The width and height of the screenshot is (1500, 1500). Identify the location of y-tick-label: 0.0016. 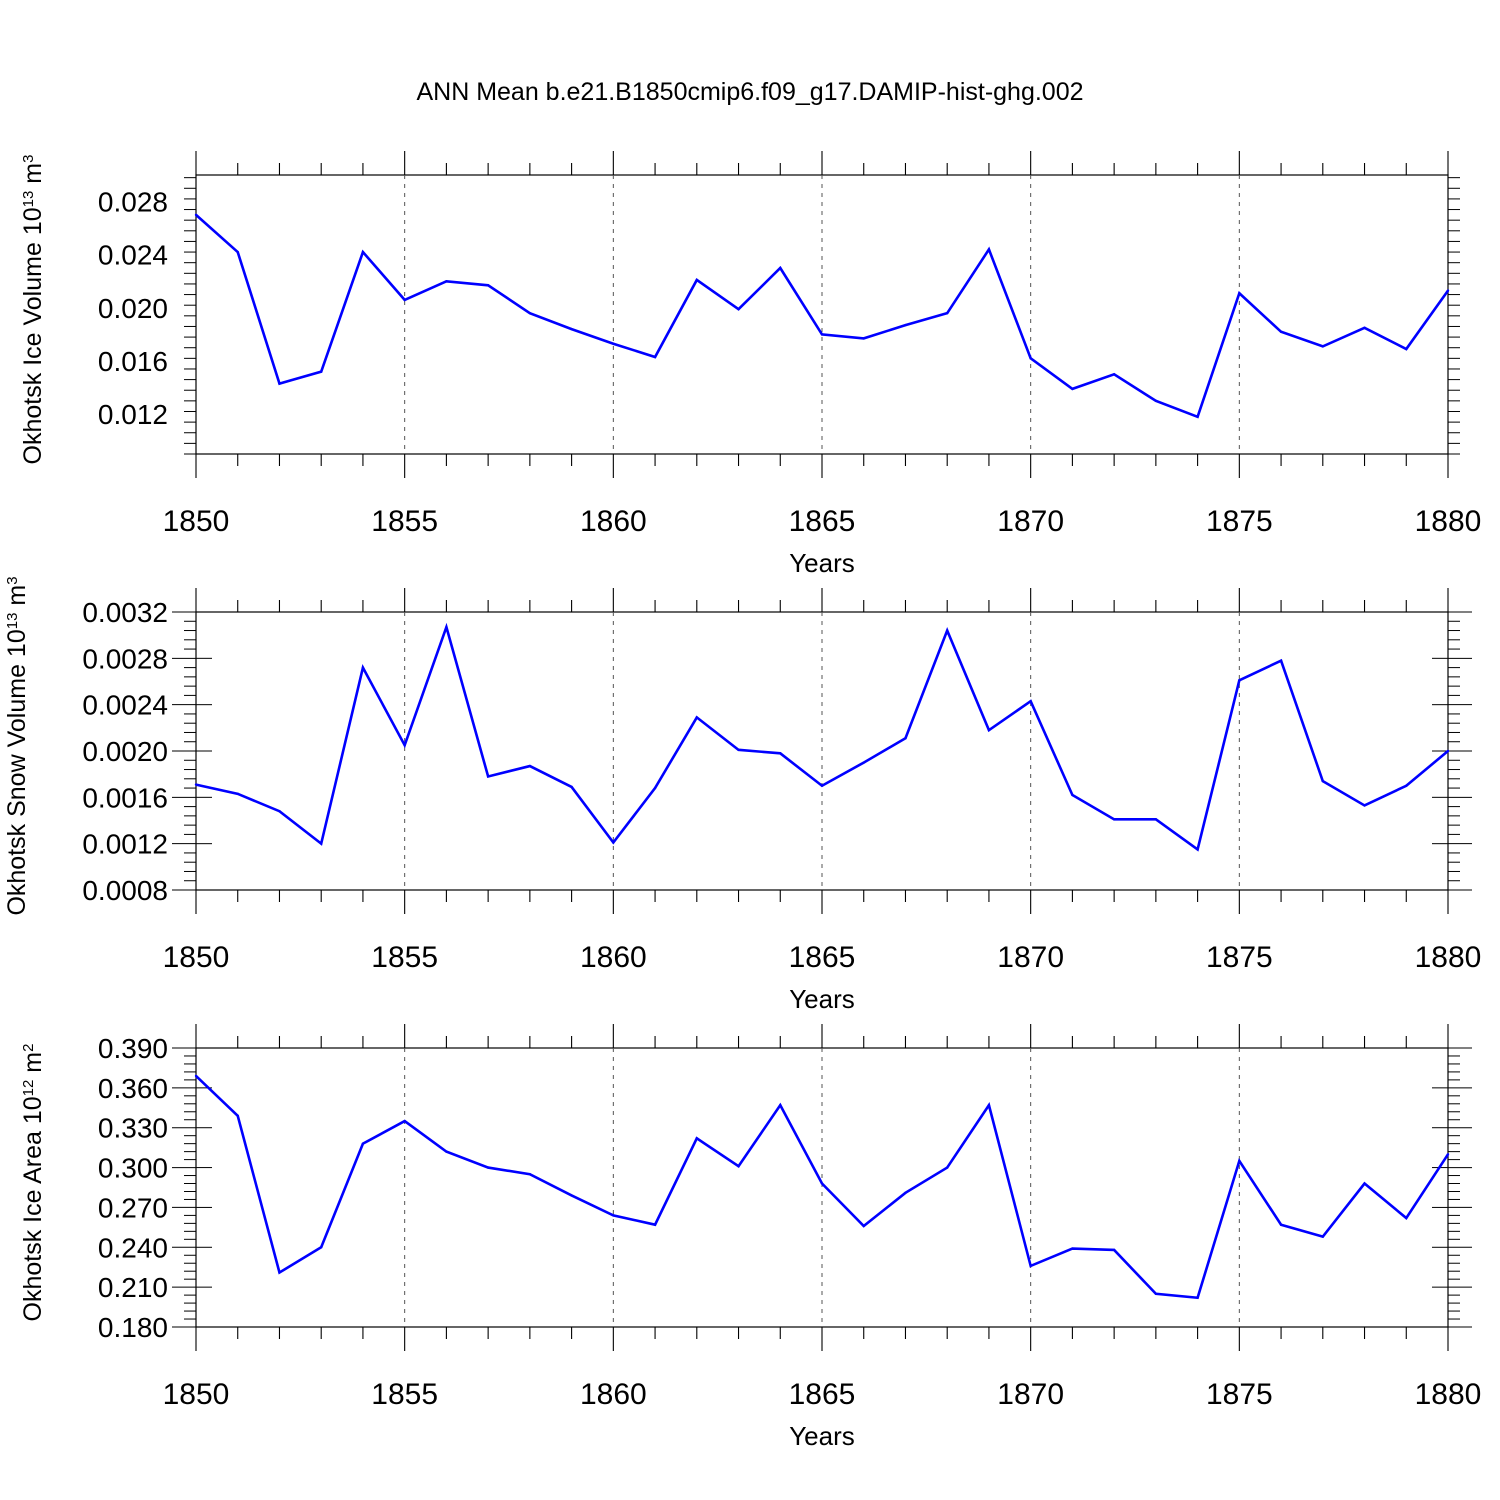
(125, 797).